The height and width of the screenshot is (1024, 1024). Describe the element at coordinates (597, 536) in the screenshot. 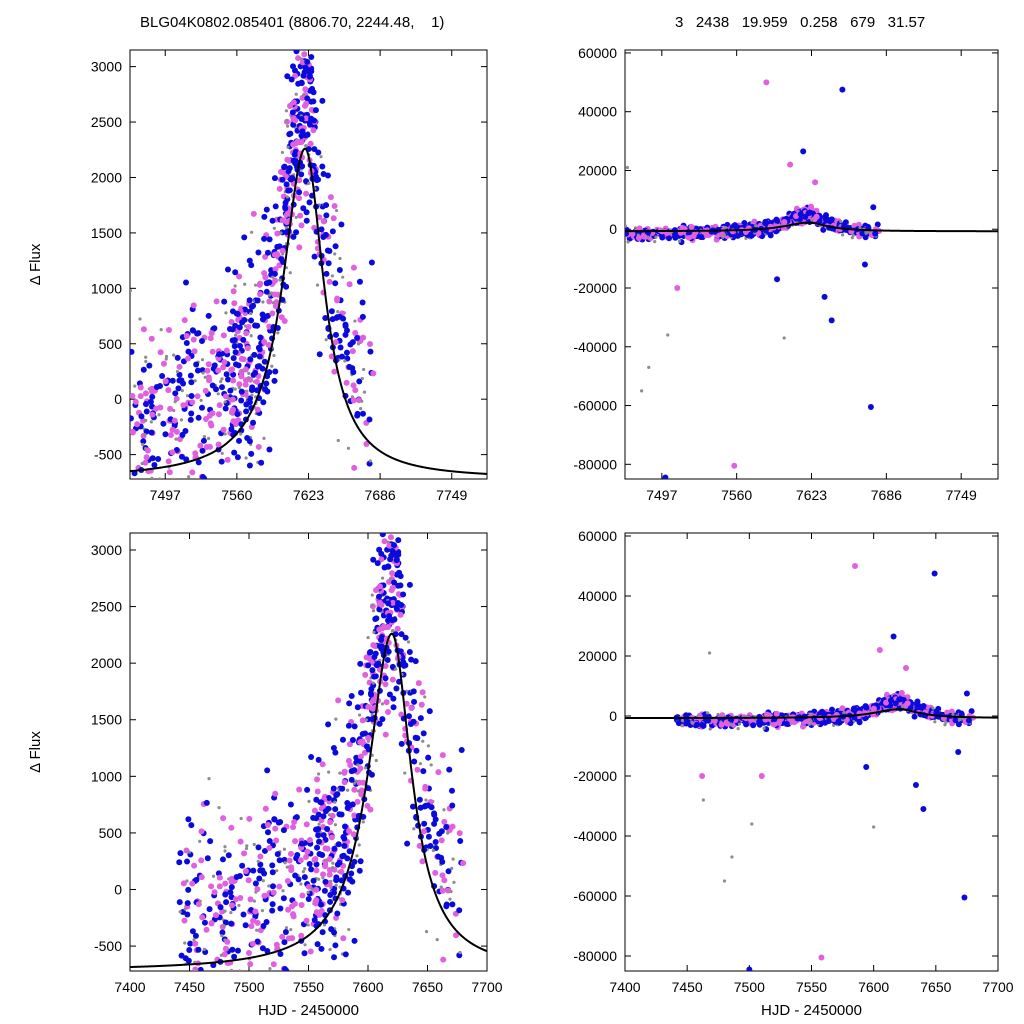

I see `bottom-right-ytick-label: 60000` at that location.